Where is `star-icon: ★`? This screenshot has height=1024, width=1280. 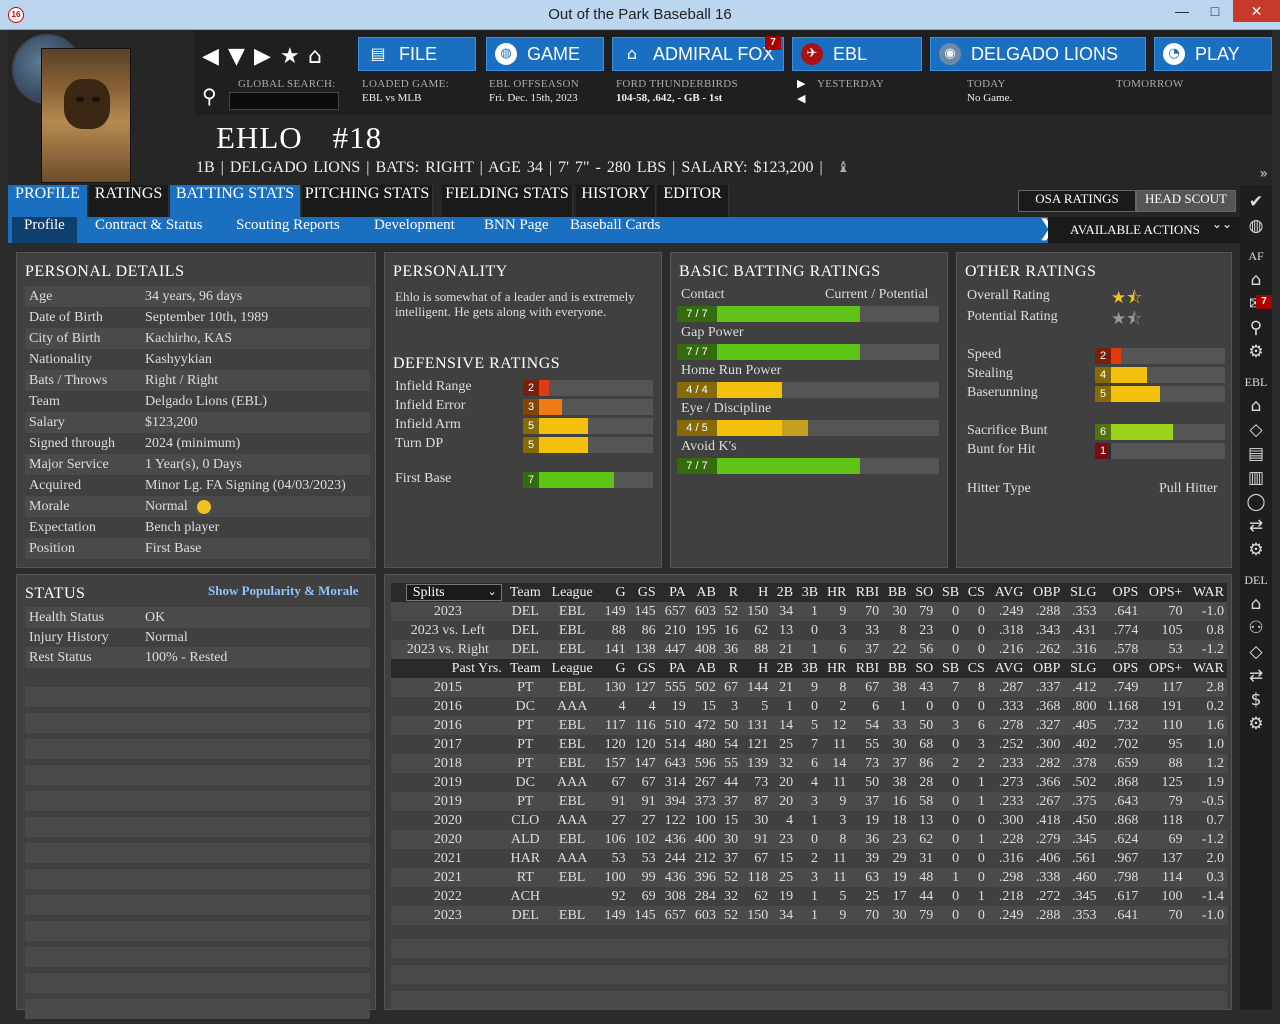 star-icon: ★ is located at coordinates (290, 56).